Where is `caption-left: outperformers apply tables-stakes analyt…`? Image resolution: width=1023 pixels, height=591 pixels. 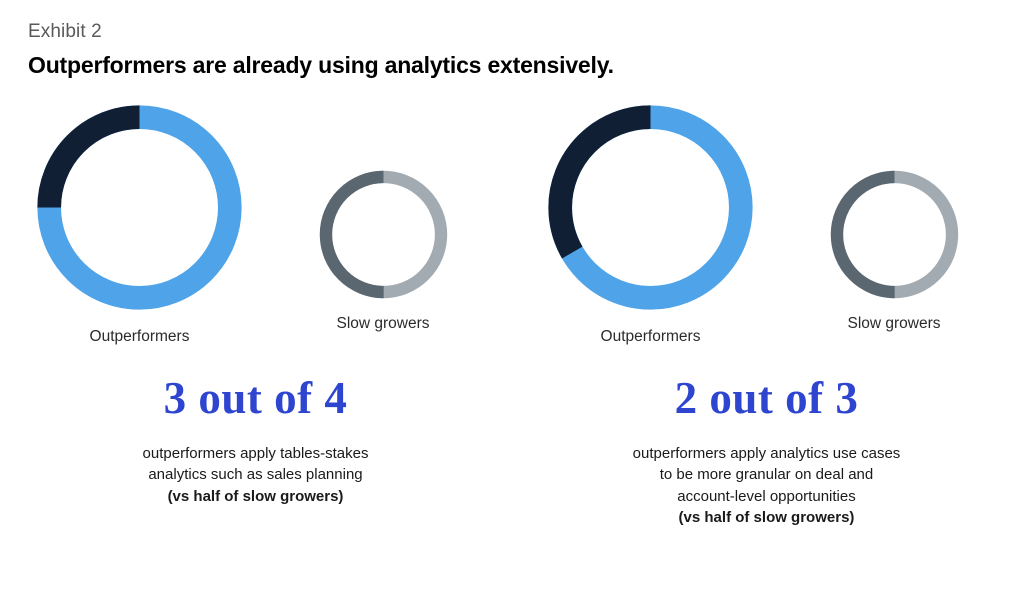
caption-left: outperformers apply tables-stakes analyt… is located at coordinates (256, 475).